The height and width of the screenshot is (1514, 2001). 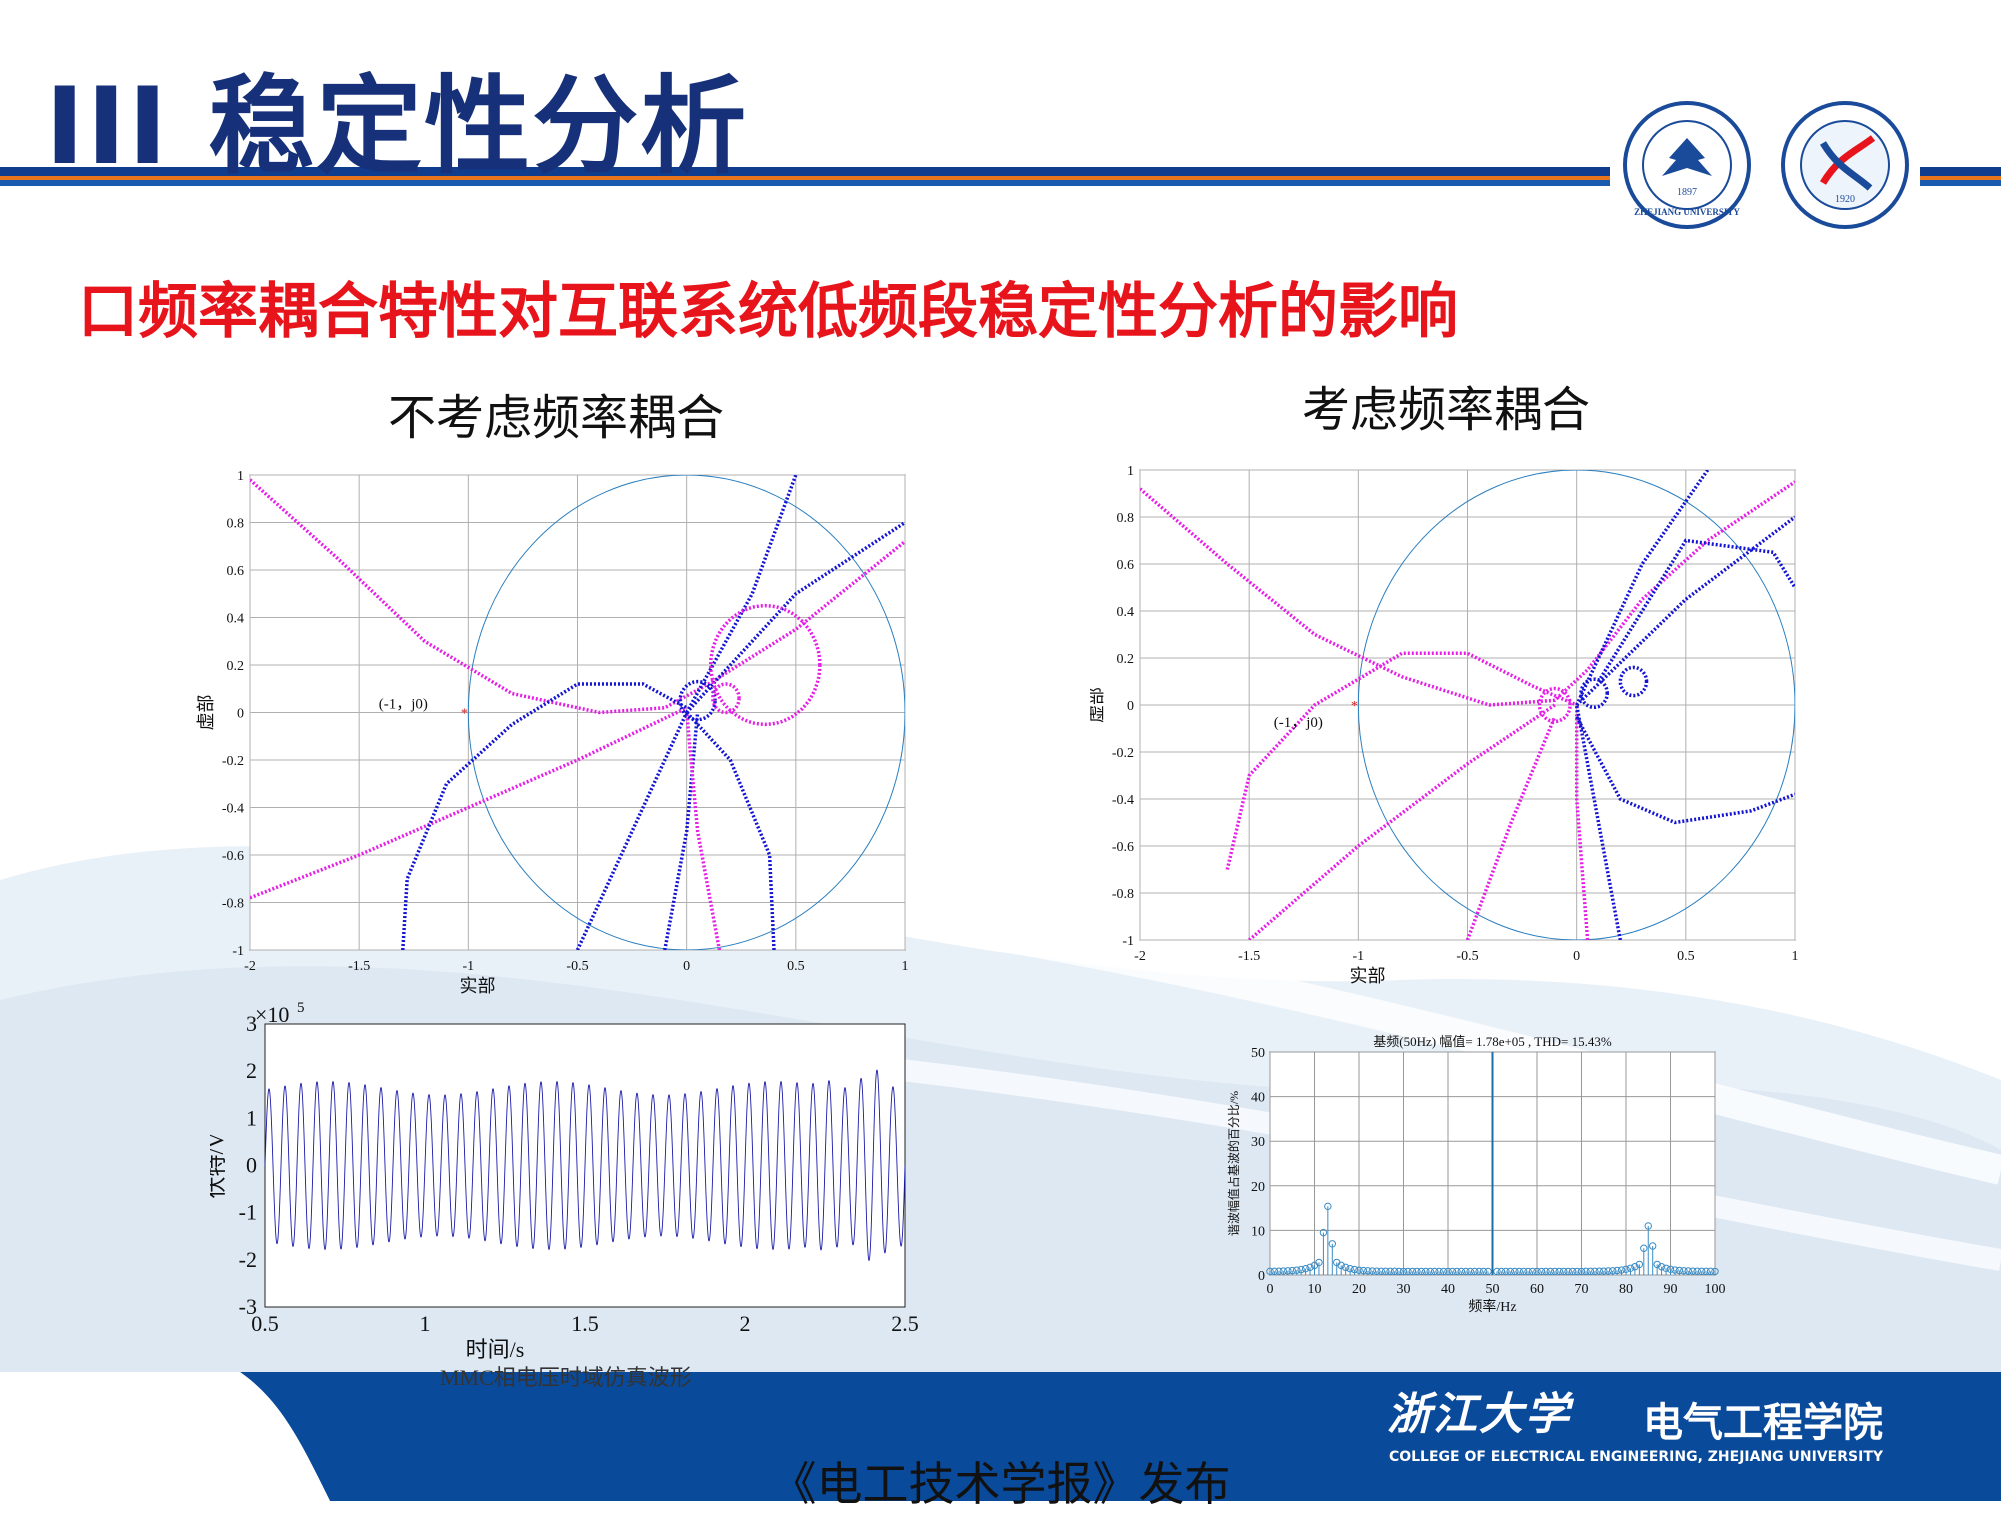 What do you see at coordinates (1687, 192) in the screenshot?
I see `logo1-year: 1897` at bounding box center [1687, 192].